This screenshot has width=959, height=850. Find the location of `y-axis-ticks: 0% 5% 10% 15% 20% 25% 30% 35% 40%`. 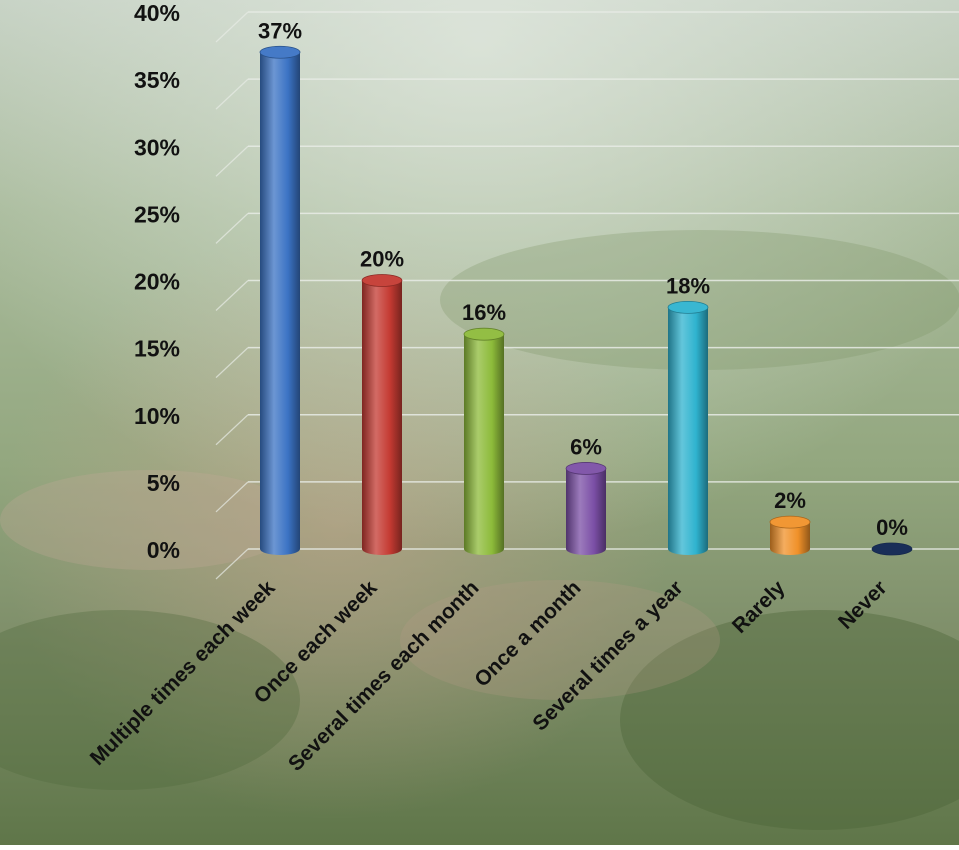

y-axis-ticks: 0% 5% 10% 15% 20% 25% 30% 35% 40% is located at coordinates (157, 281).